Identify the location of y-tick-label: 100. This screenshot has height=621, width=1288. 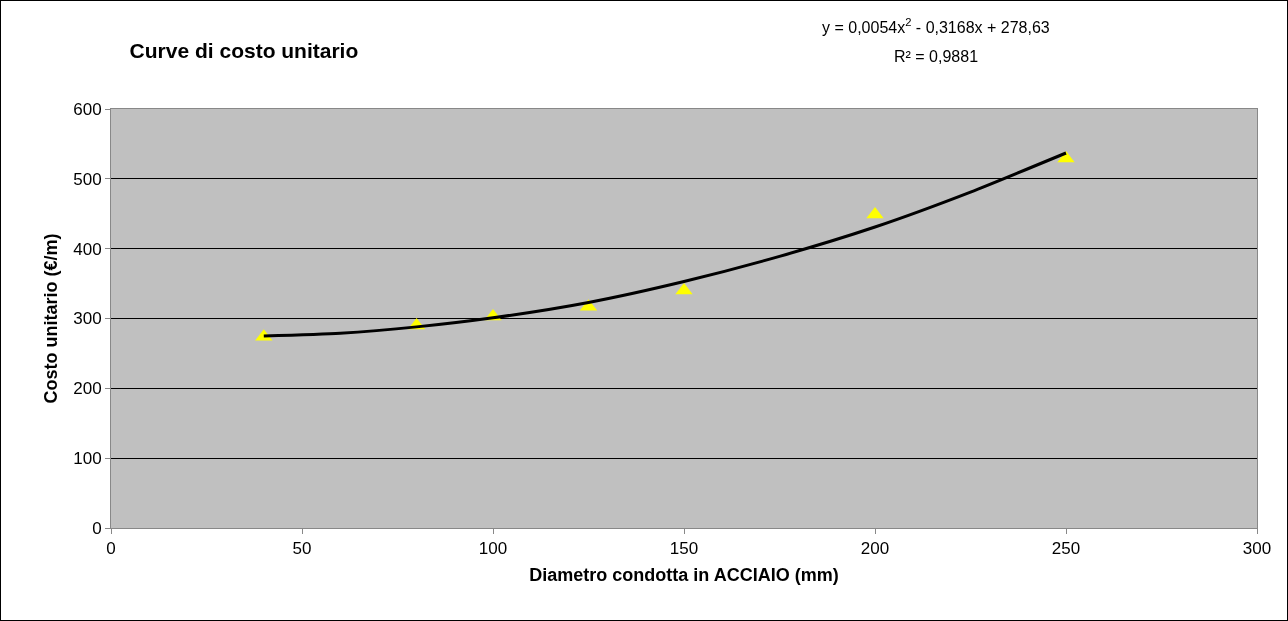
(87, 459).